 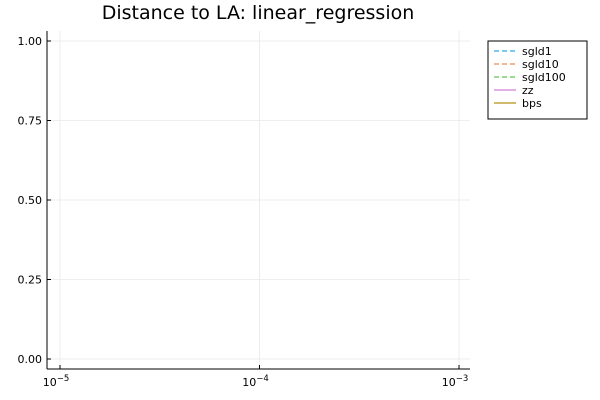 I want to click on legend-label-zz: zz, so click(x=528, y=90).